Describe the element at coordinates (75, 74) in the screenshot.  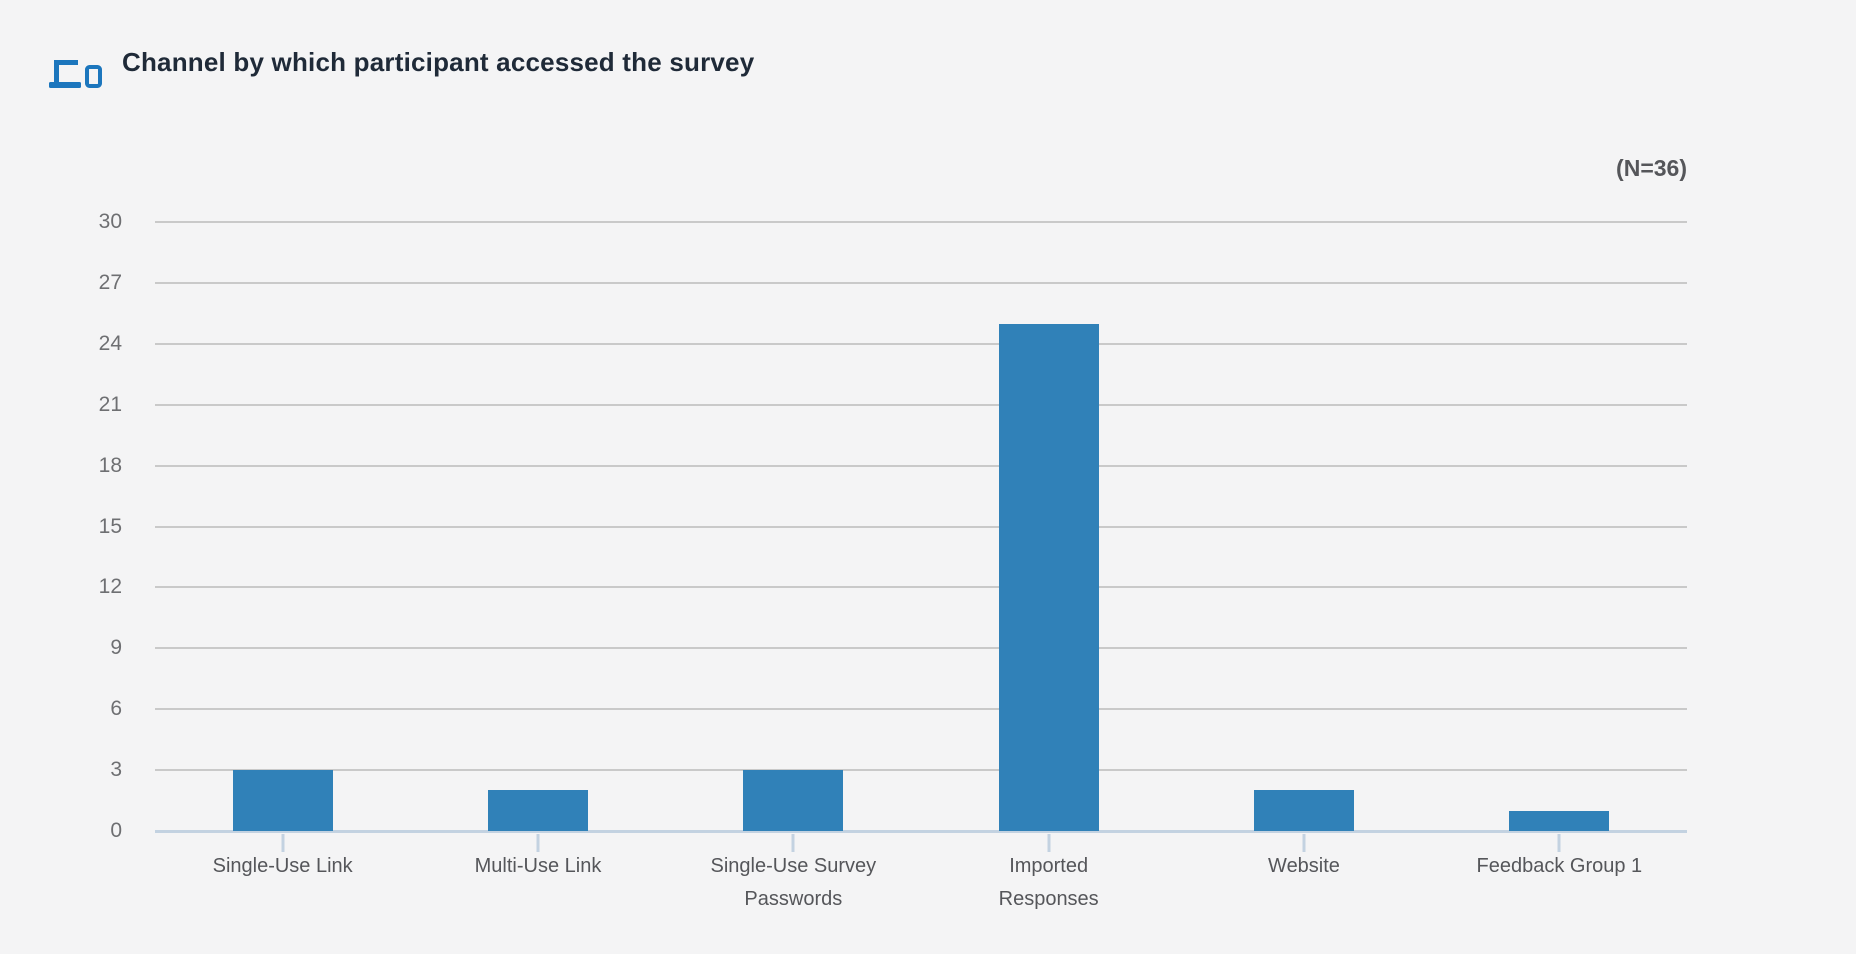
I see `devices-icon` at that location.